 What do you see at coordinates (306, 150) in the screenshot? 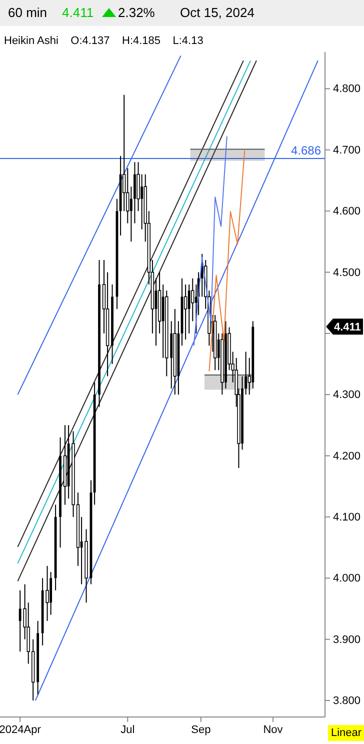
I see `ref-line-label: 4.686` at bounding box center [306, 150].